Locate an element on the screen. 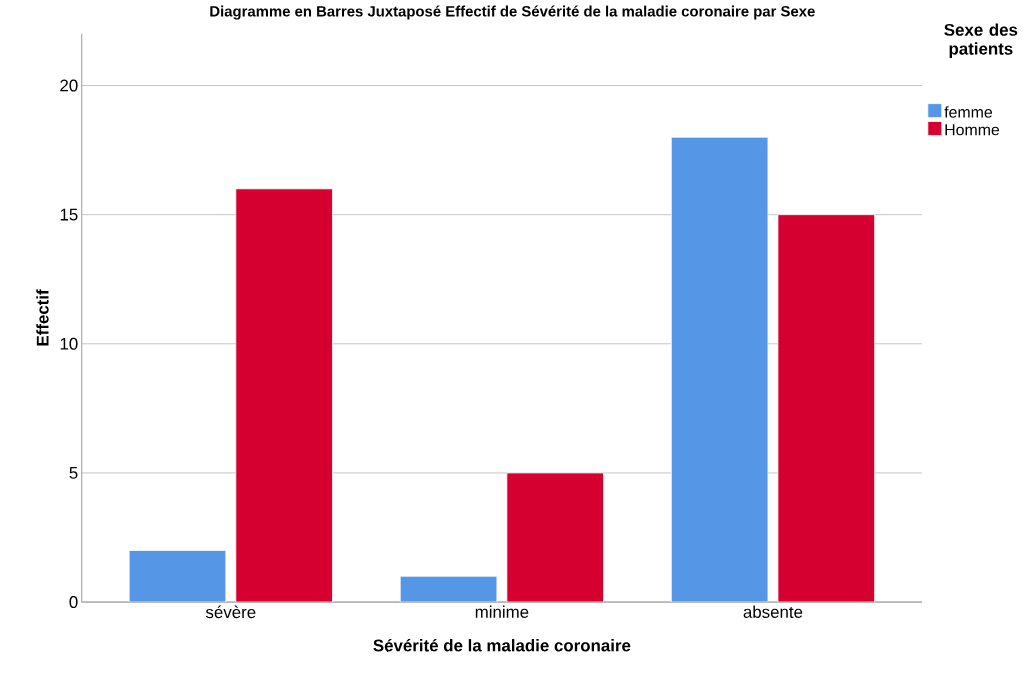 The height and width of the screenshot is (682, 1029). x-tick-label: sévère is located at coordinates (230, 612).